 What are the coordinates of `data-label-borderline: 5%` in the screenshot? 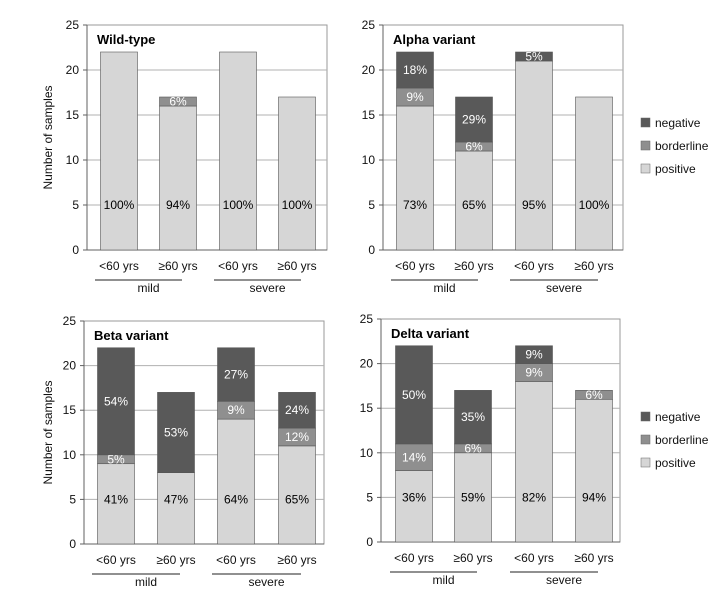 It's located at (116, 459).